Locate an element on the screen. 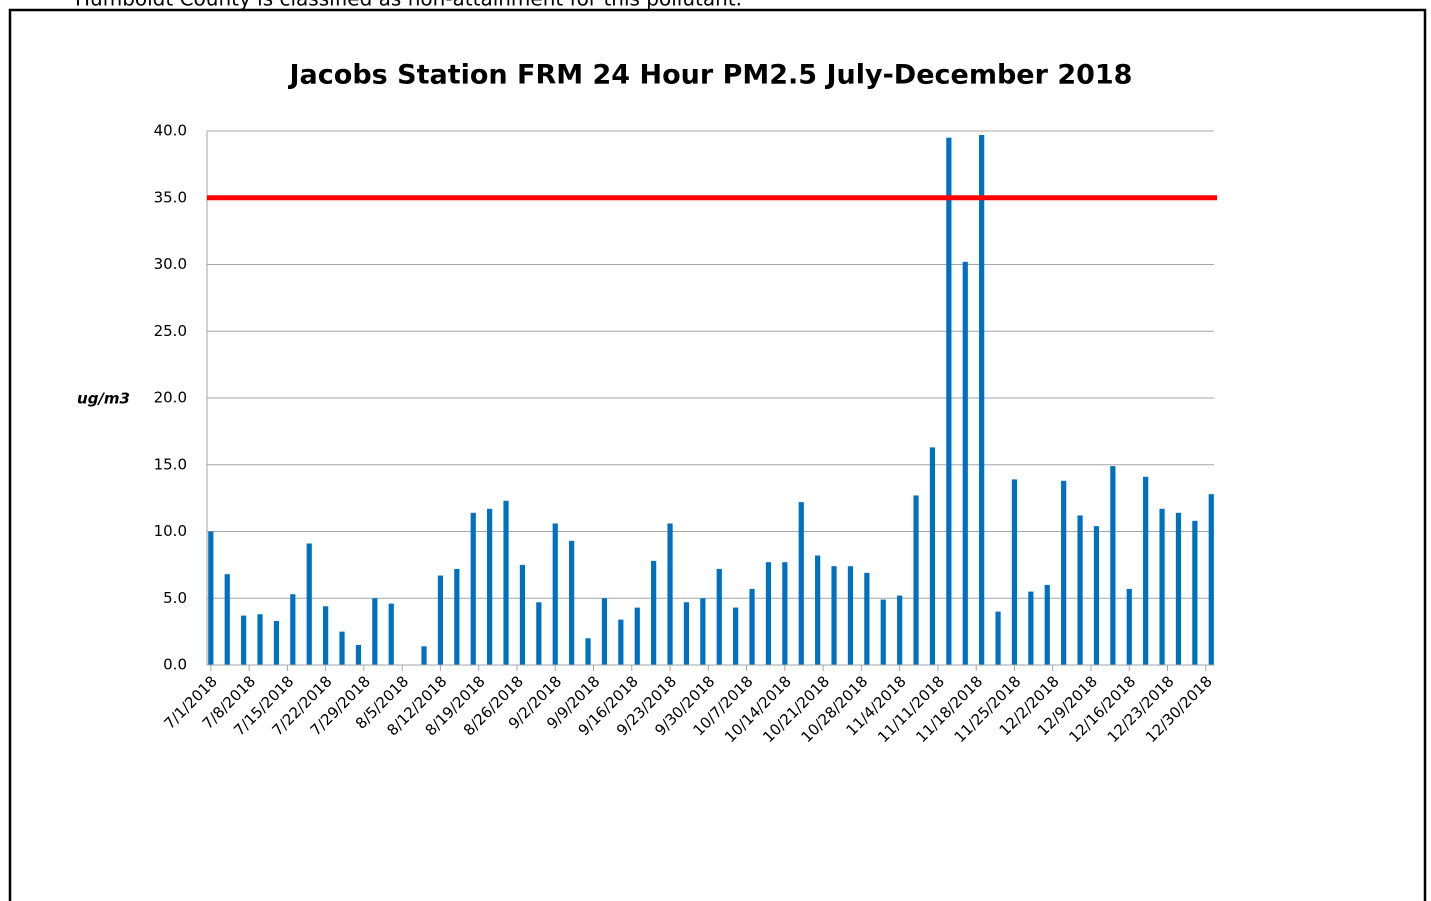 This screenshot has width=1431, height=901. y-tick-label: 10.0 is located at coordinates (170, 531).